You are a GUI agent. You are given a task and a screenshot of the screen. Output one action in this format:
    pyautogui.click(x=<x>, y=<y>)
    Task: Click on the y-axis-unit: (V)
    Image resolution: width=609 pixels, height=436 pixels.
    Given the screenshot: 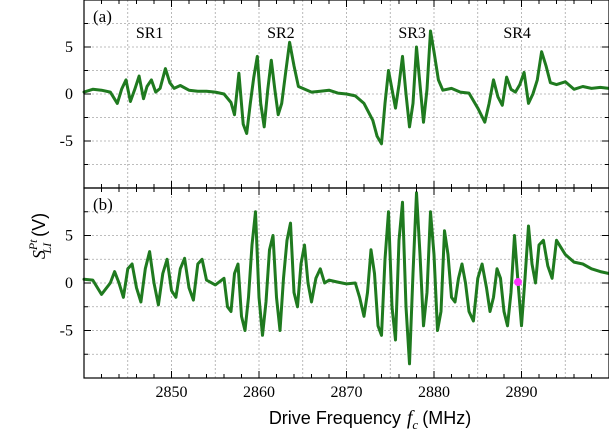 What is the action you would take?
    pyautogui.click(x=39, y=225)
    